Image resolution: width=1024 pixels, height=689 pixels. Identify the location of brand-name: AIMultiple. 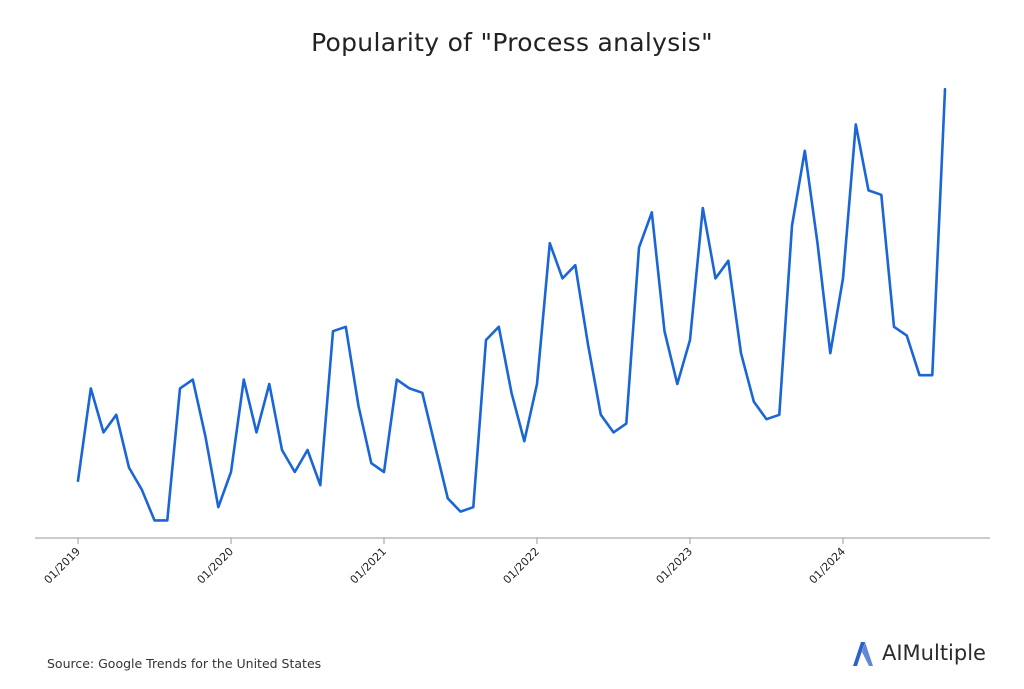
(934, 653).